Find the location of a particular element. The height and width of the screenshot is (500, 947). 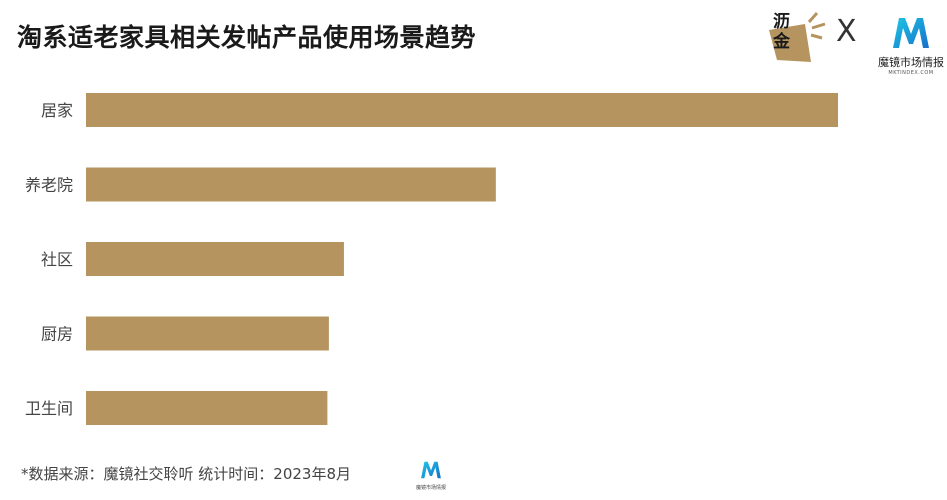

logo-area: 沥金 X 魔镜市场情报 MKTINDEX.COM is located at coordinates (855, 43).